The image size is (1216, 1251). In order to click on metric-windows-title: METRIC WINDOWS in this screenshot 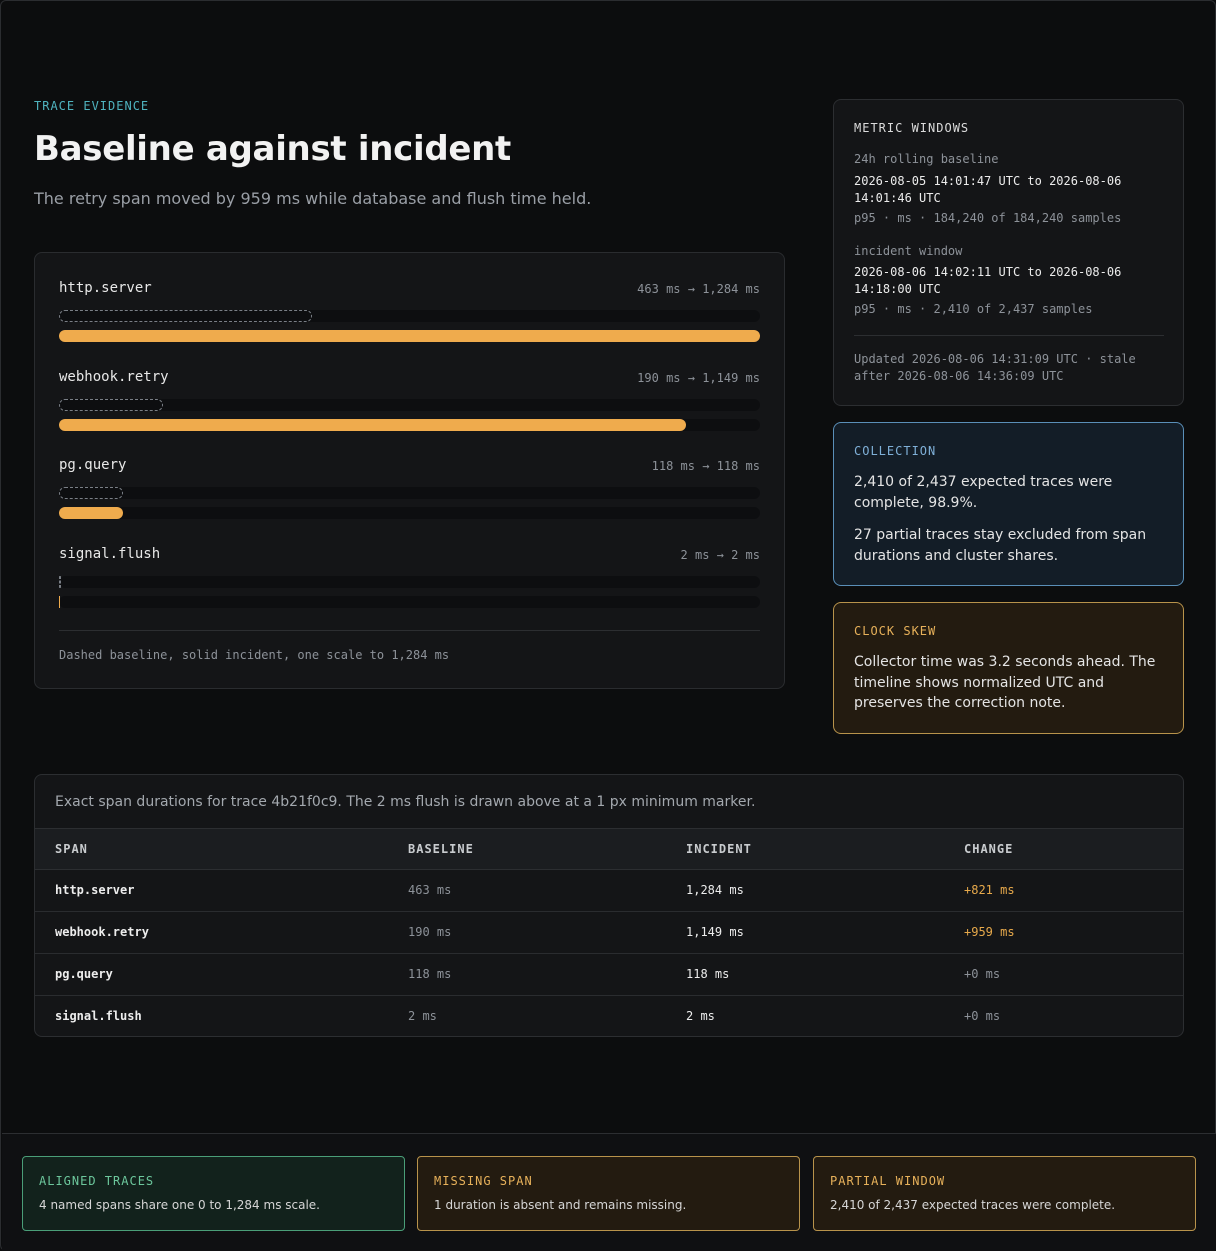, I will do `click(912, 128)`.